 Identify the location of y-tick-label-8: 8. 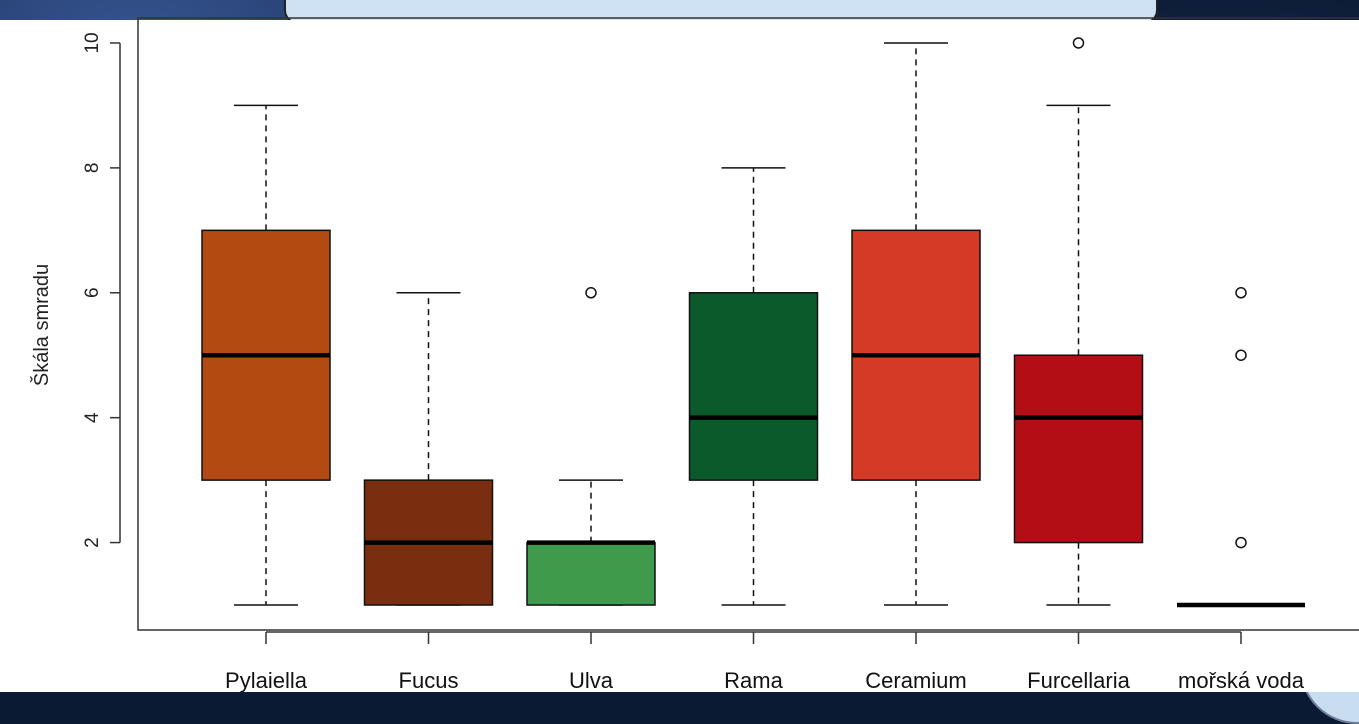
(92, 168).